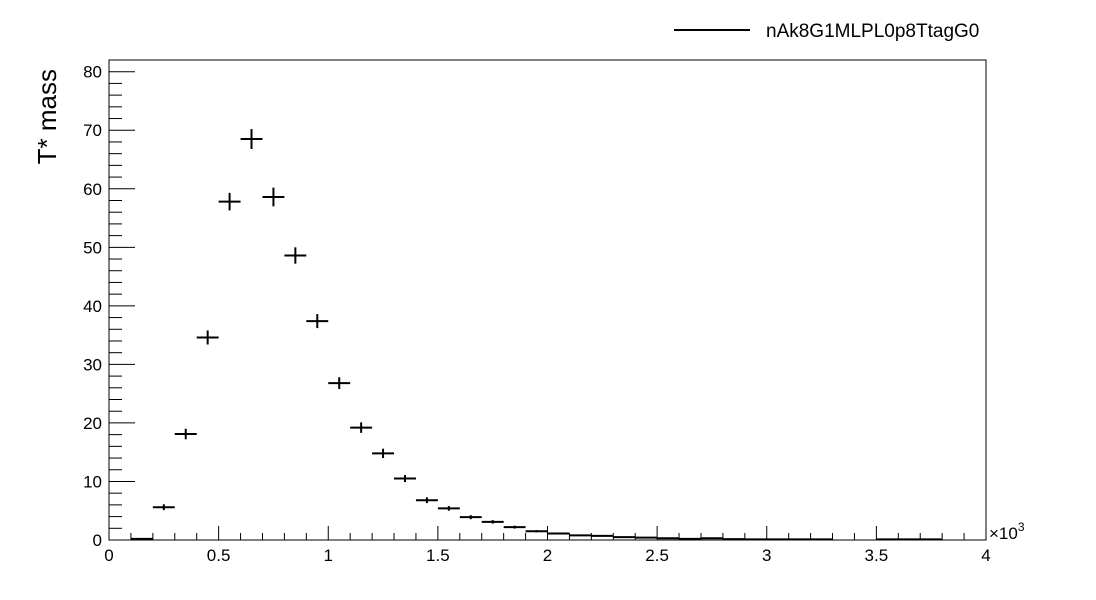  I want to click on y-tick-label: 30, so click(92, 364).